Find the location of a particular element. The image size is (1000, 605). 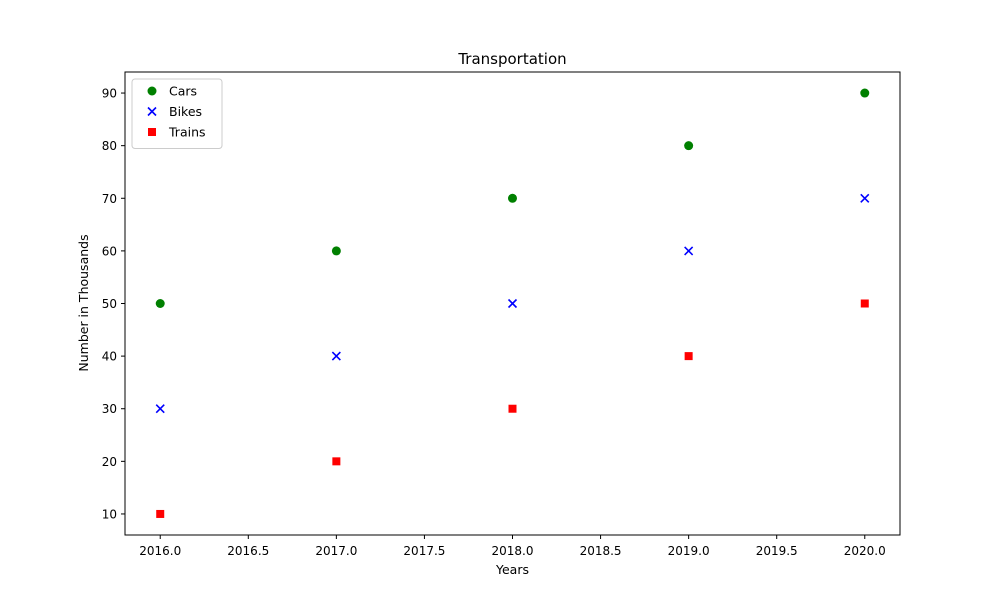

y-tick-label: 60 is located at coordinates (109, 251).